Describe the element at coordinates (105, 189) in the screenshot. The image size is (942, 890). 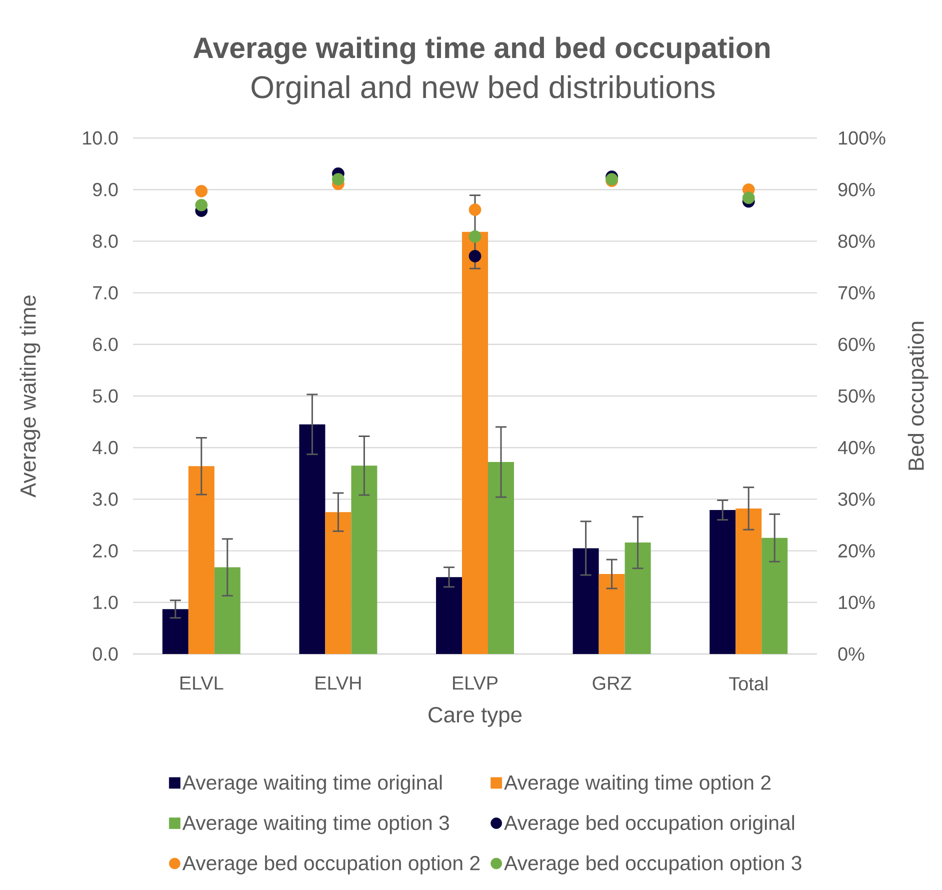
I see `y-tick-label: 9.0` at that location.